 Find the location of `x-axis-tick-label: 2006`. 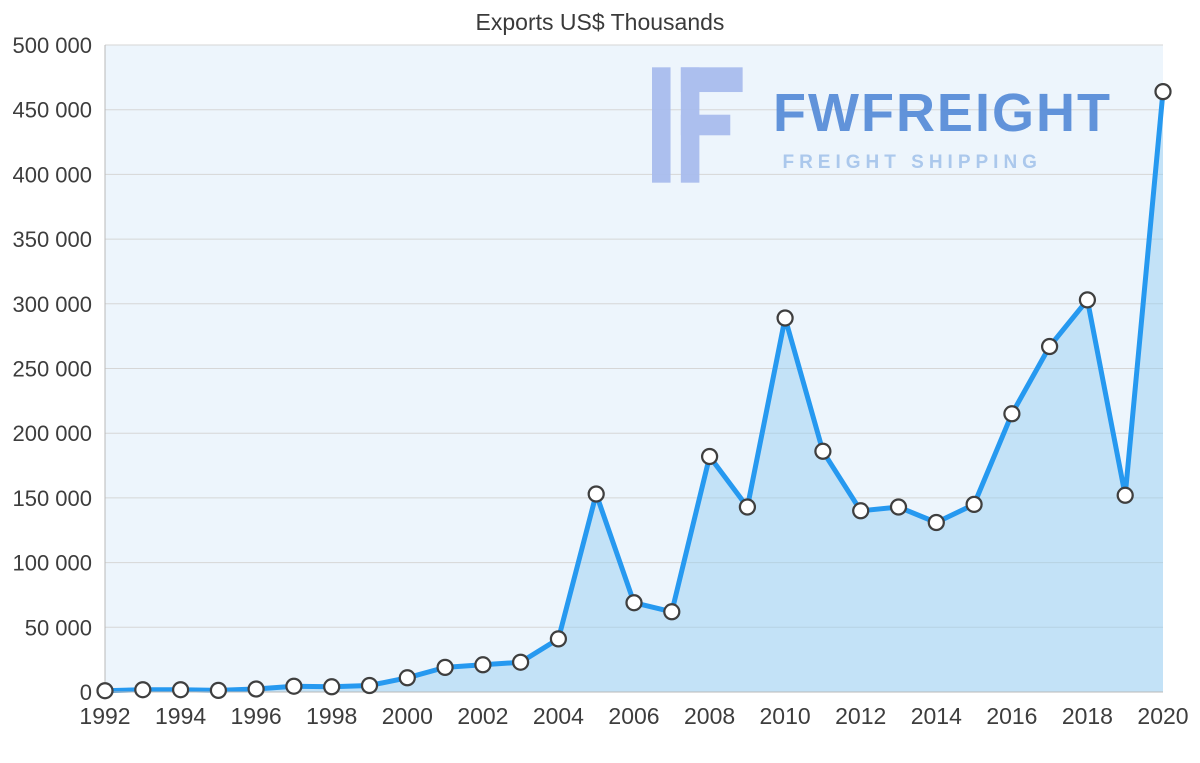

x-axis-tick-label: 2006 is located at coordinates (633, 716).